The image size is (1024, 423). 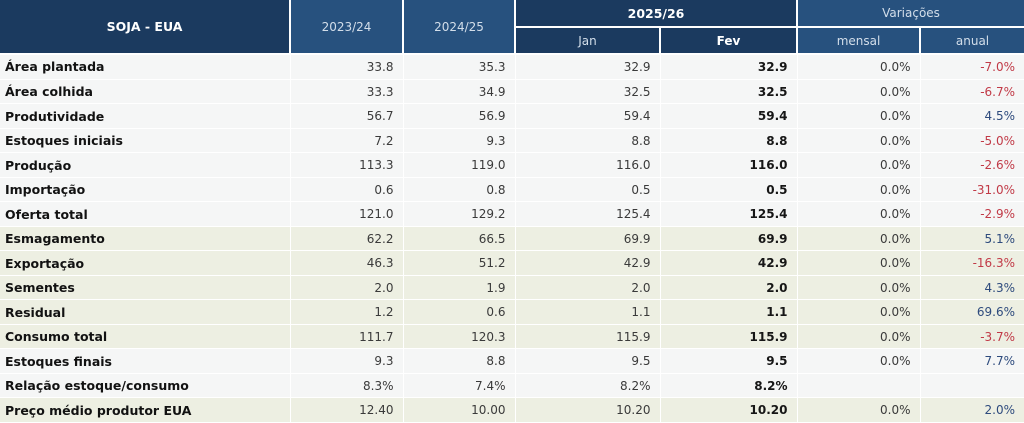 I want to click on value-2023-24: 62.2, so click(x=347, y=239).